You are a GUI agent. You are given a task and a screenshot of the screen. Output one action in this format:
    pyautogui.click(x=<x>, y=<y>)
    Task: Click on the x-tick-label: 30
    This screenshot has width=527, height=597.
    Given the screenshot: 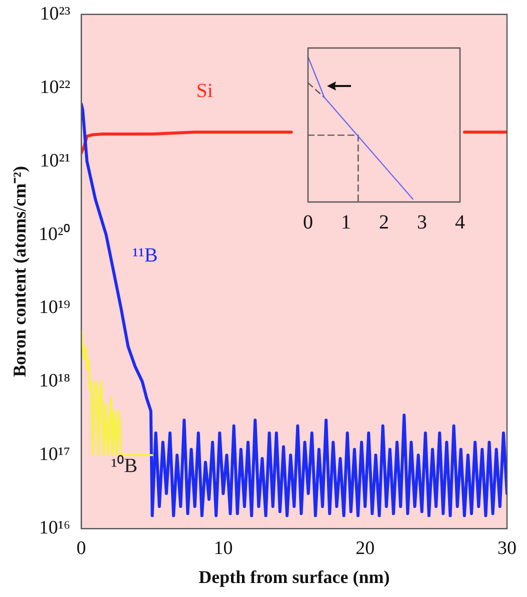 What is the action you would take?
    pyautogui.click(x=507, y=548)
    